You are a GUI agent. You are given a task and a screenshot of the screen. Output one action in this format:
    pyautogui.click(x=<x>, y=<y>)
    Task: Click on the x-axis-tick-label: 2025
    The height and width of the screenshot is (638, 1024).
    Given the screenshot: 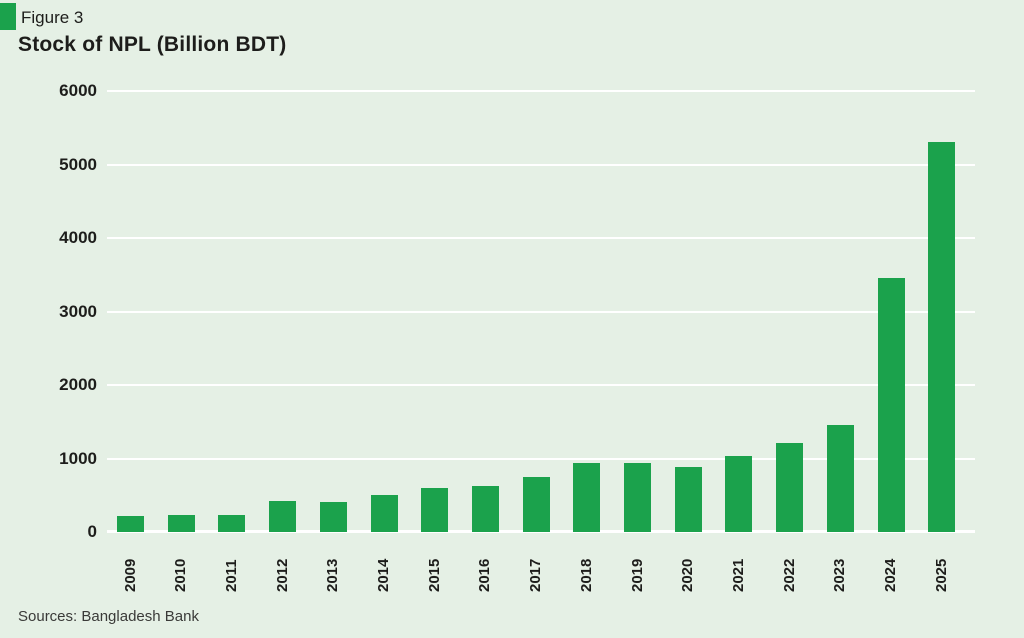 What is the action you would take?
    pyautogui.click(x=941, y=575)
    